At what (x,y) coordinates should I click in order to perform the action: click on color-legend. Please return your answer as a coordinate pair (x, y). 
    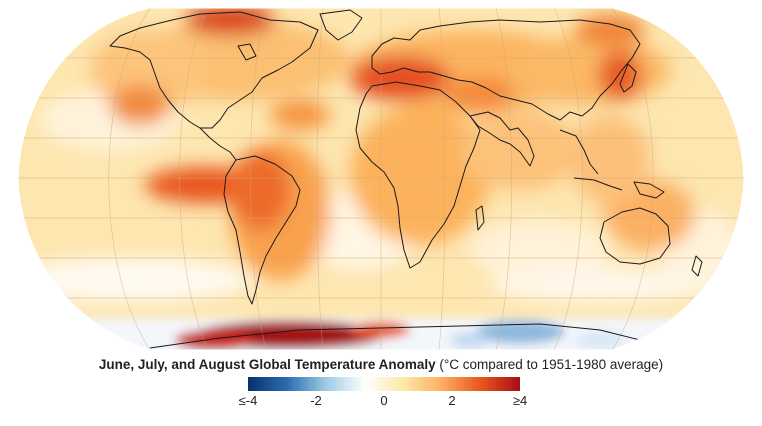
    Looking at the image, I should click on (384, 384).